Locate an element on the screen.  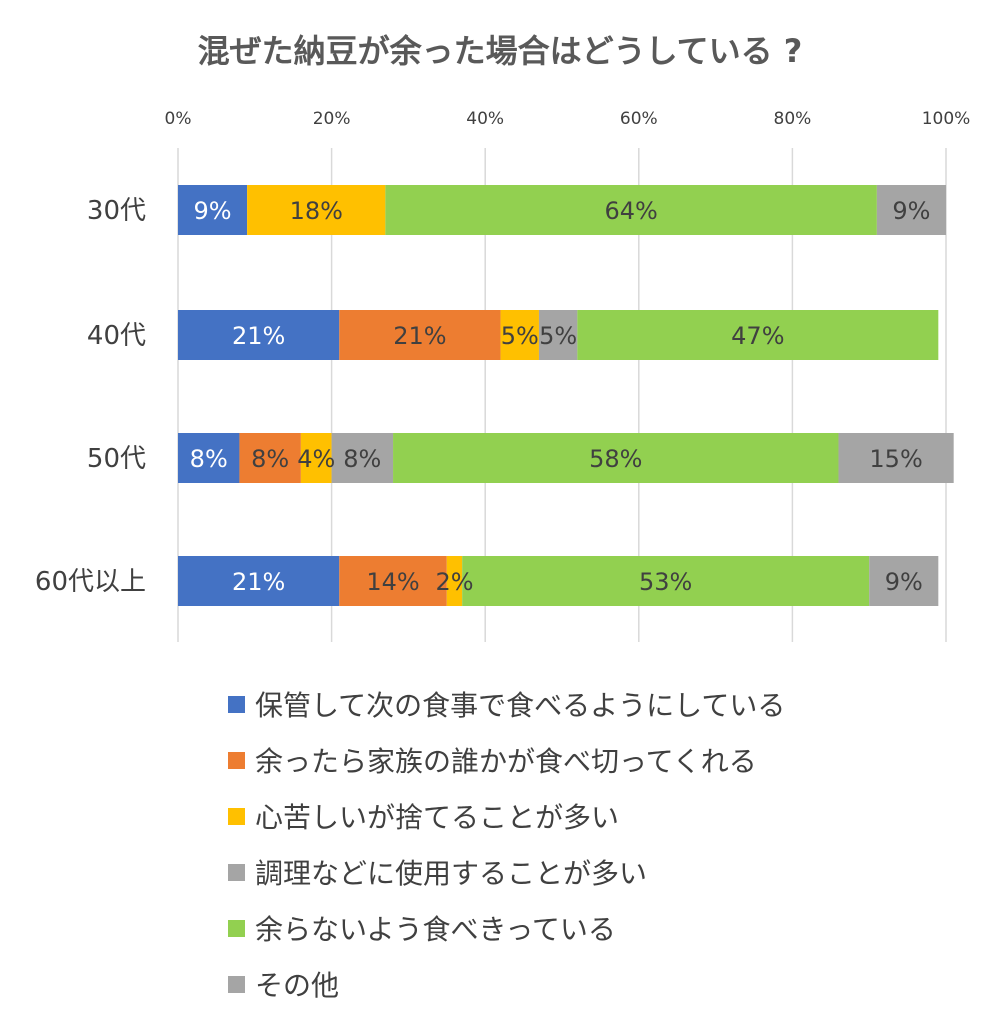
legend-label: 余ったら家族の誰かが食べ切ってくれる is located at coordinates (506, 761).